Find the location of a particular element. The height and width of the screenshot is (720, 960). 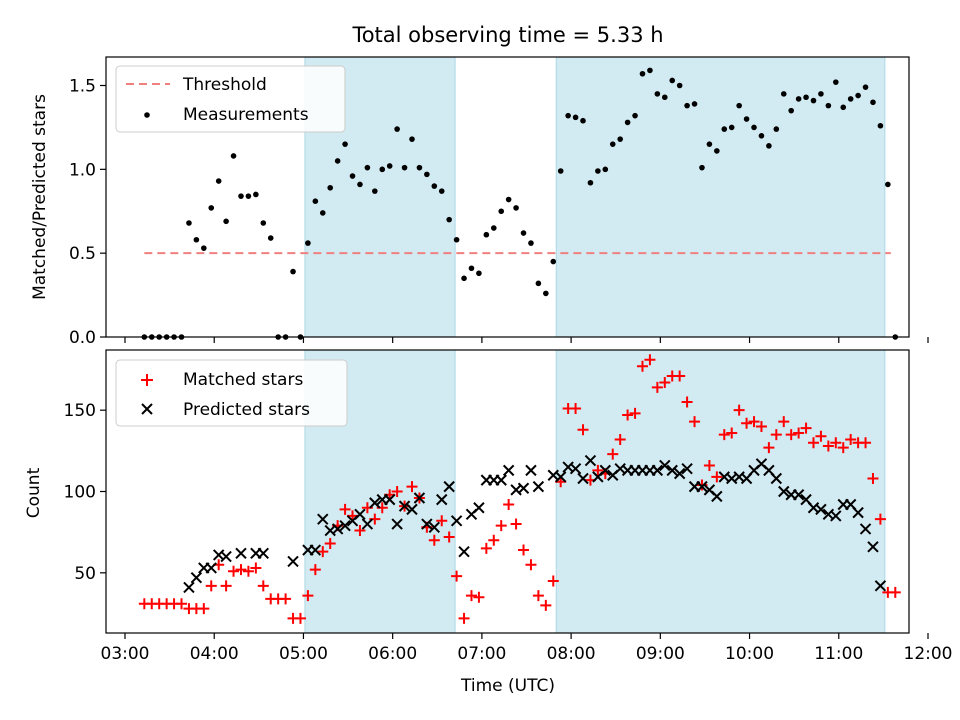

legend-matched-swatch is located at coordinates (147, 380).